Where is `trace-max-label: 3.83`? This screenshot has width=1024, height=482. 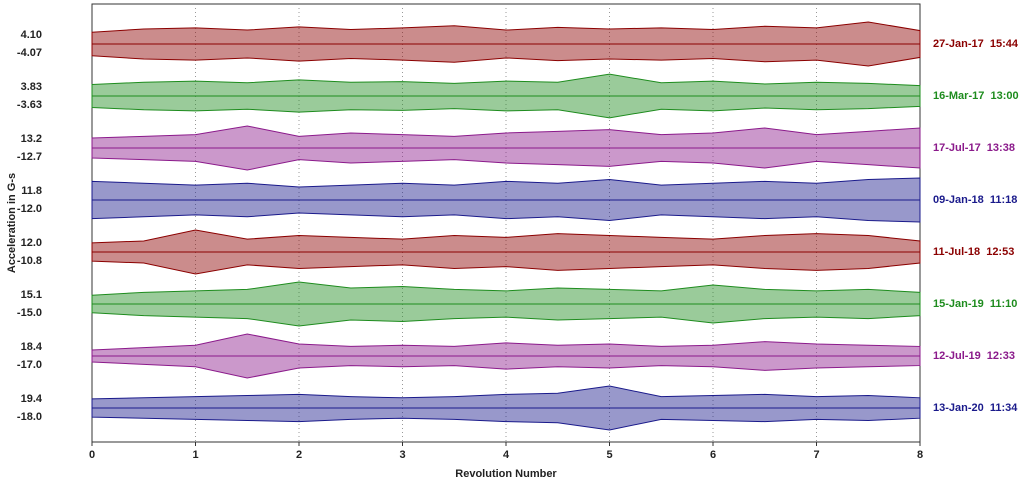
trace-max-label: 3.83 is located at coordinates (31, 87).